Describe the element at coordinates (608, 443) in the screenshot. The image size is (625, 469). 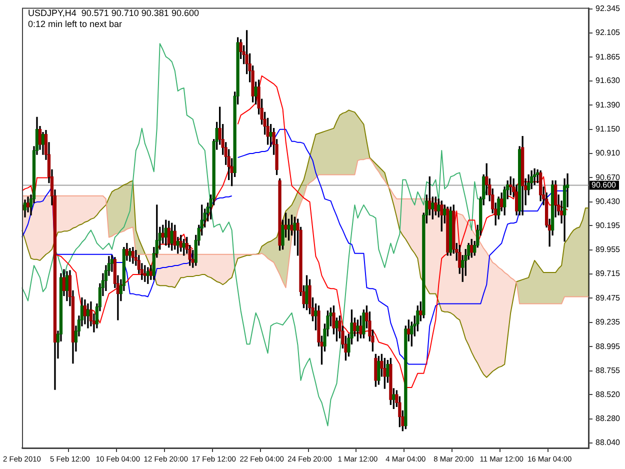
I see `y-tick-label: 88.040` at that location.